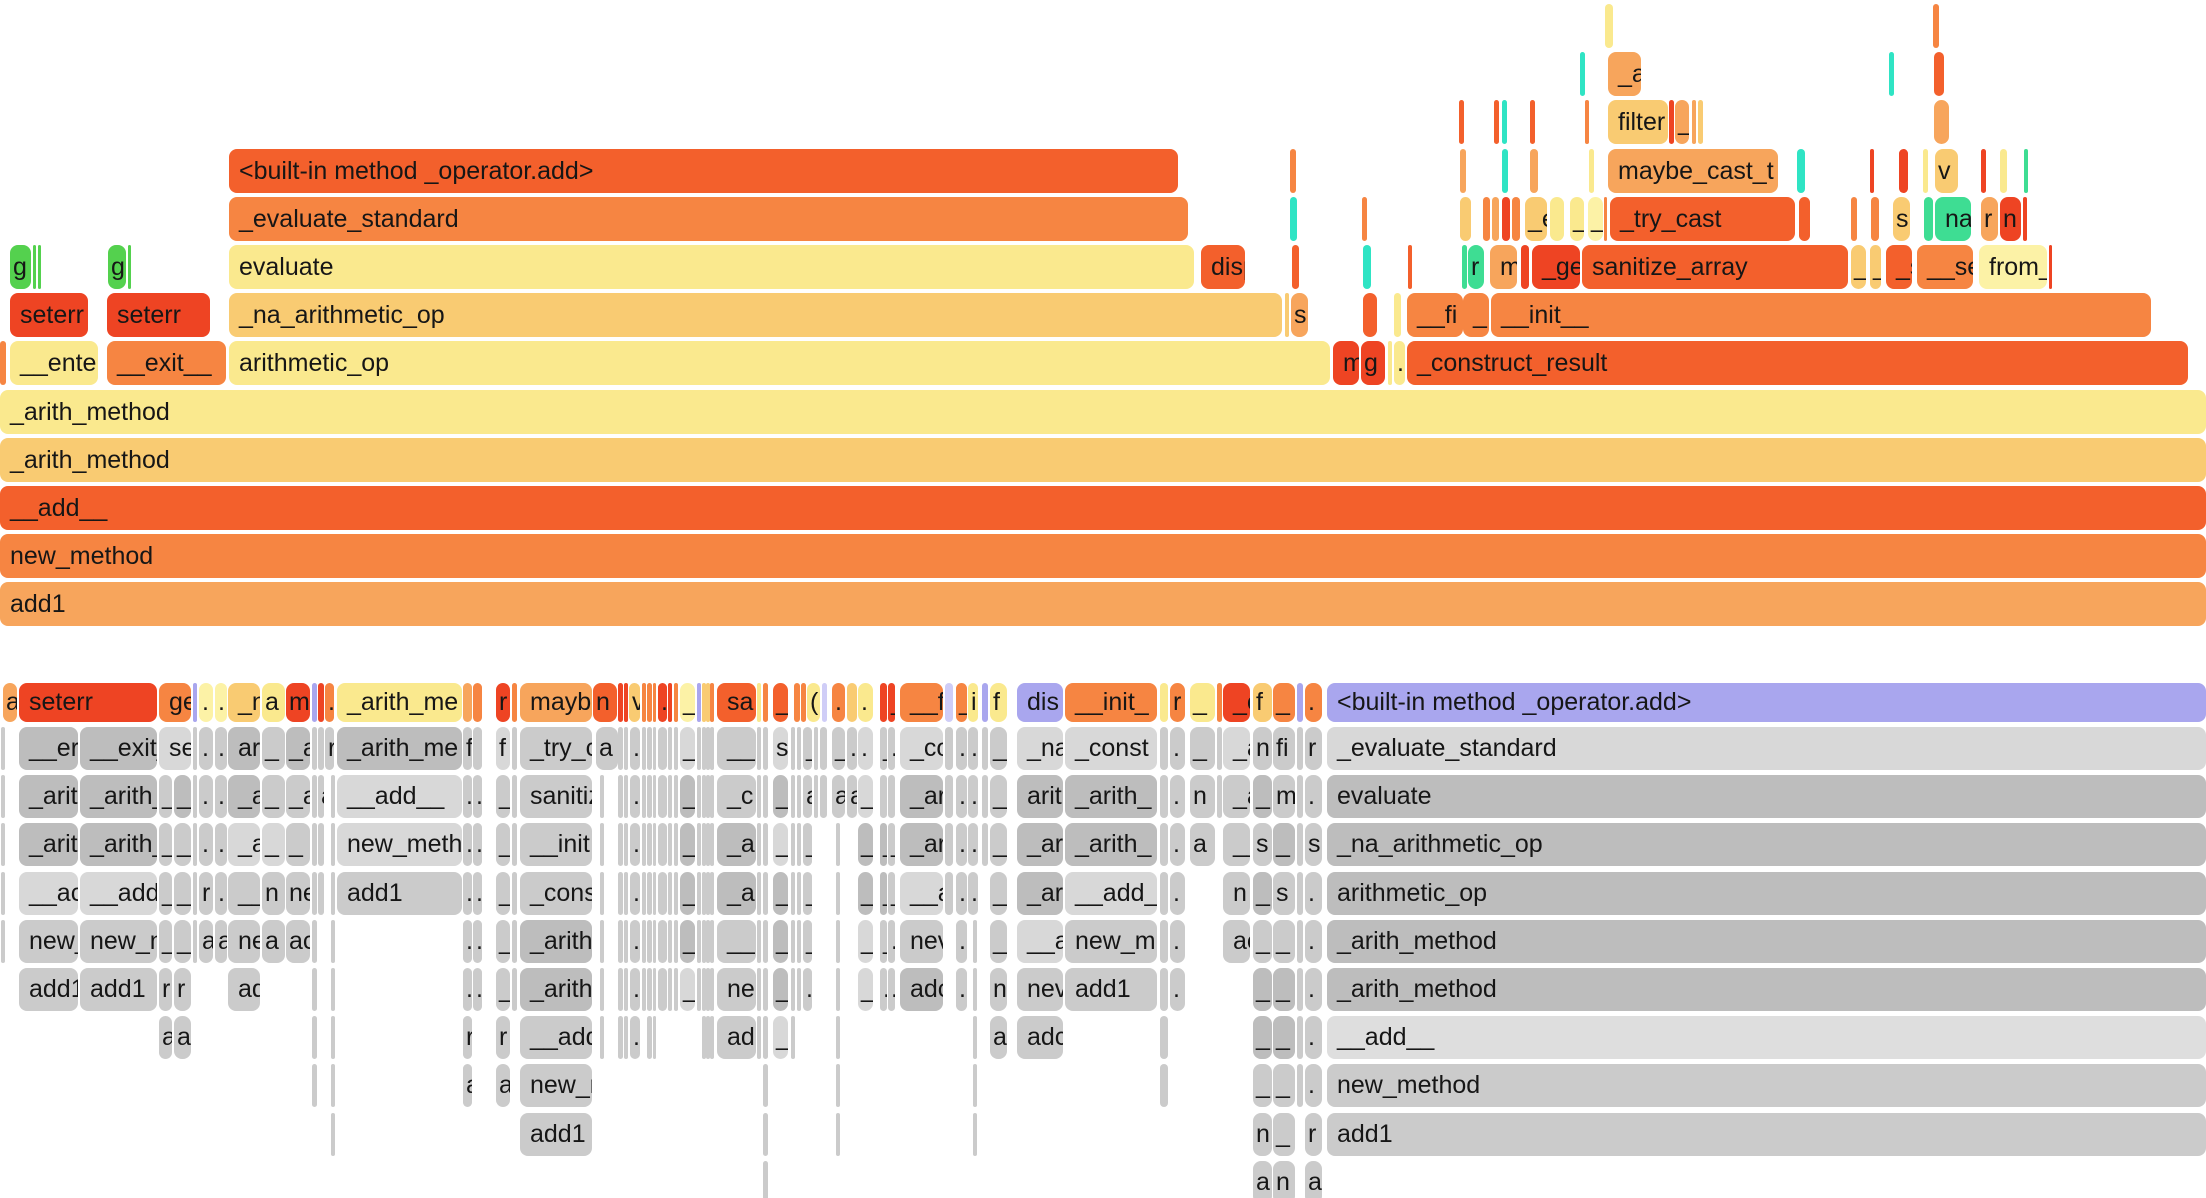 The height and width of the screenshot is (1198, 2206). I want to click on stack-frame: n, so click(1236, 893).